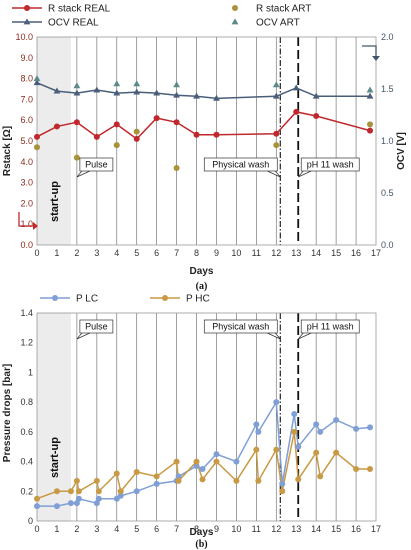 The height and width of the screenshot is (550, 411). Describe the element at coordinates (36, 253) in the screenshot. I see `x-tick-label: 0` at that location.